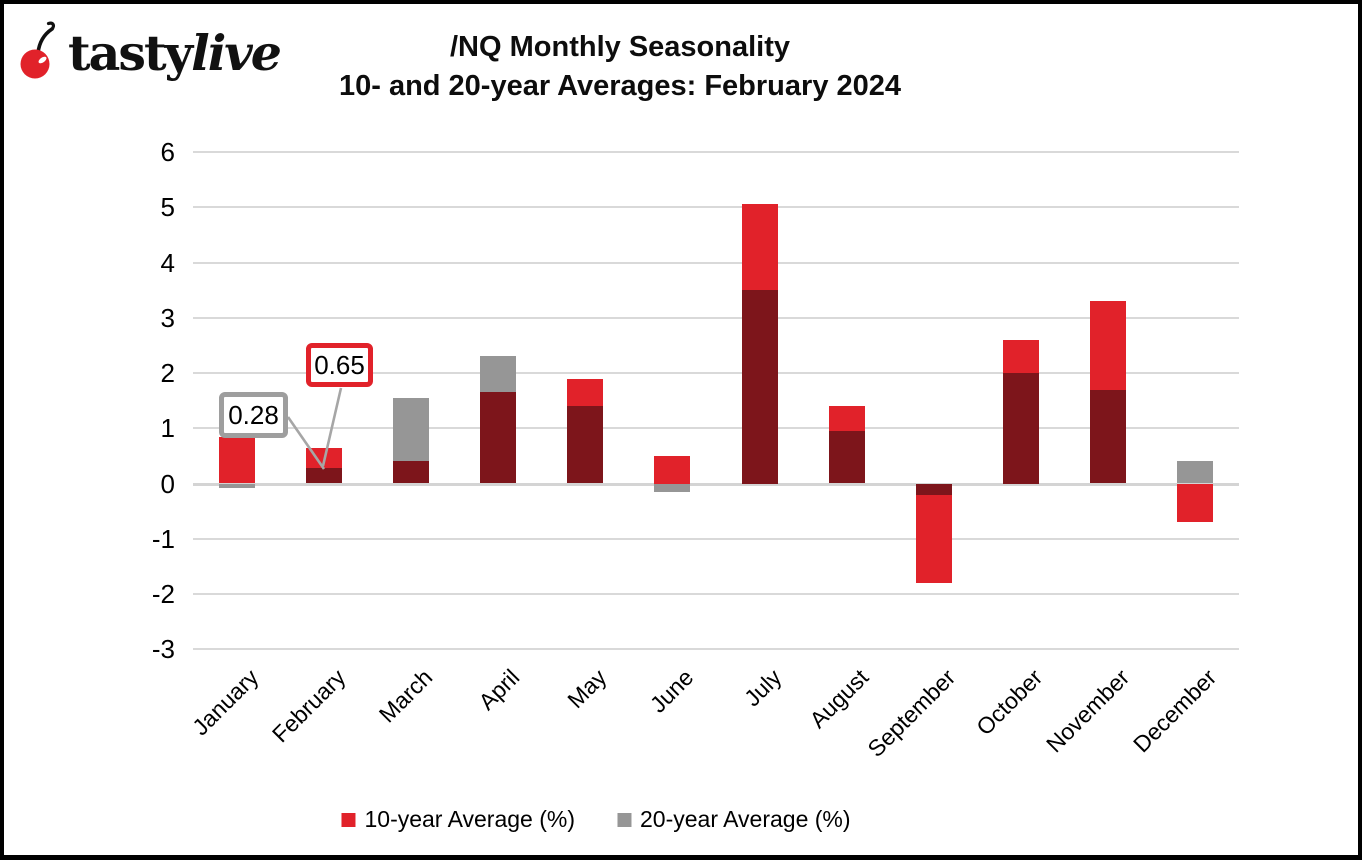 This screenshot has height=860, width=1362. Describe the element at coordinates (759, 387) in the screenshot. I see `bar-july-overlap` at that location.